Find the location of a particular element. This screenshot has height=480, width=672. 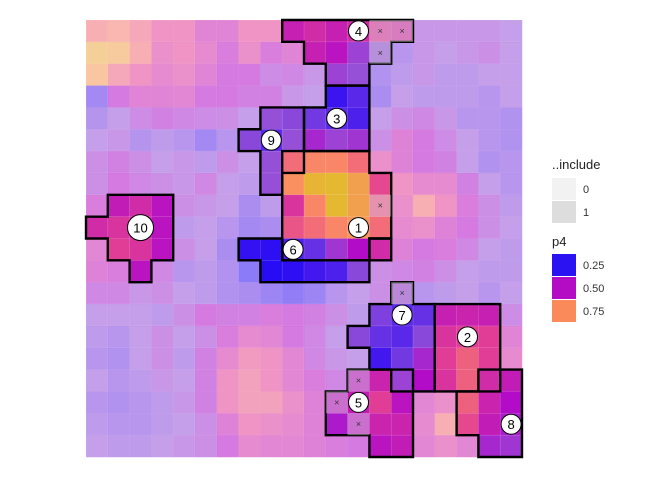

region-label-3: 3 is located at coordinates (336, 118).